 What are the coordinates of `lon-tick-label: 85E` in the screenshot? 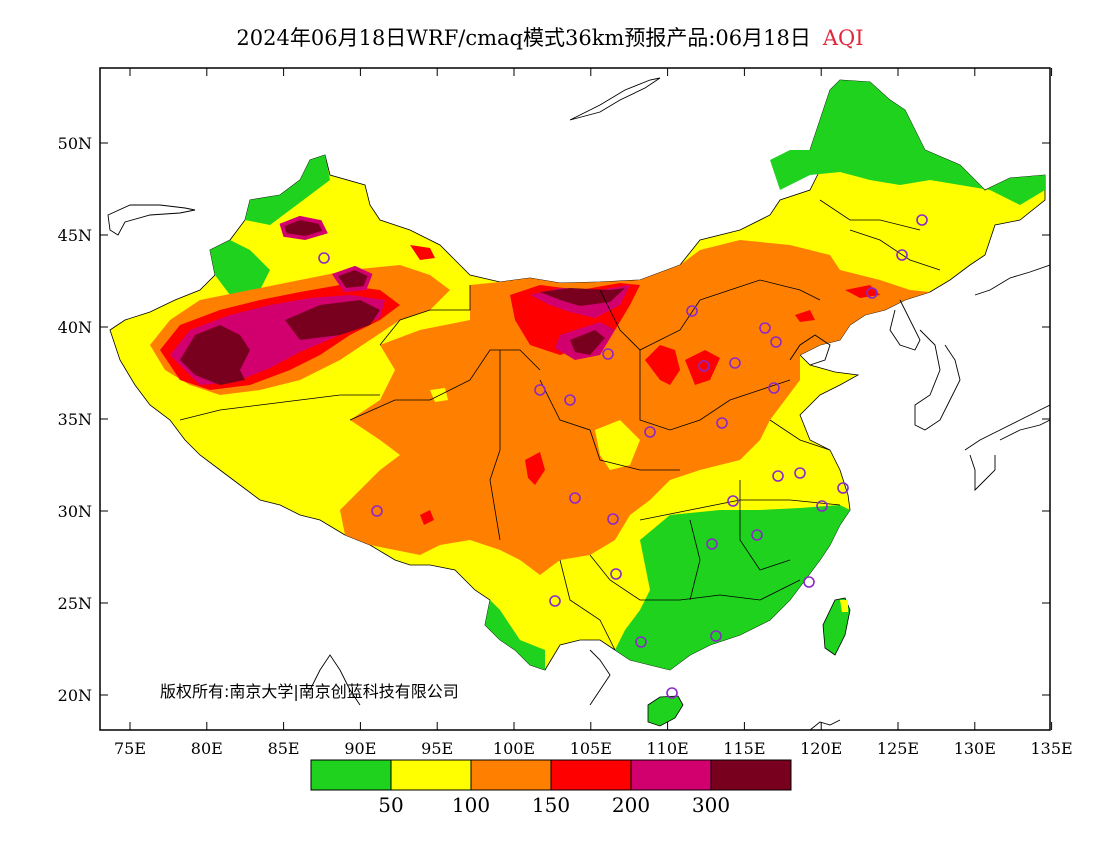 It's located at (284, 748).